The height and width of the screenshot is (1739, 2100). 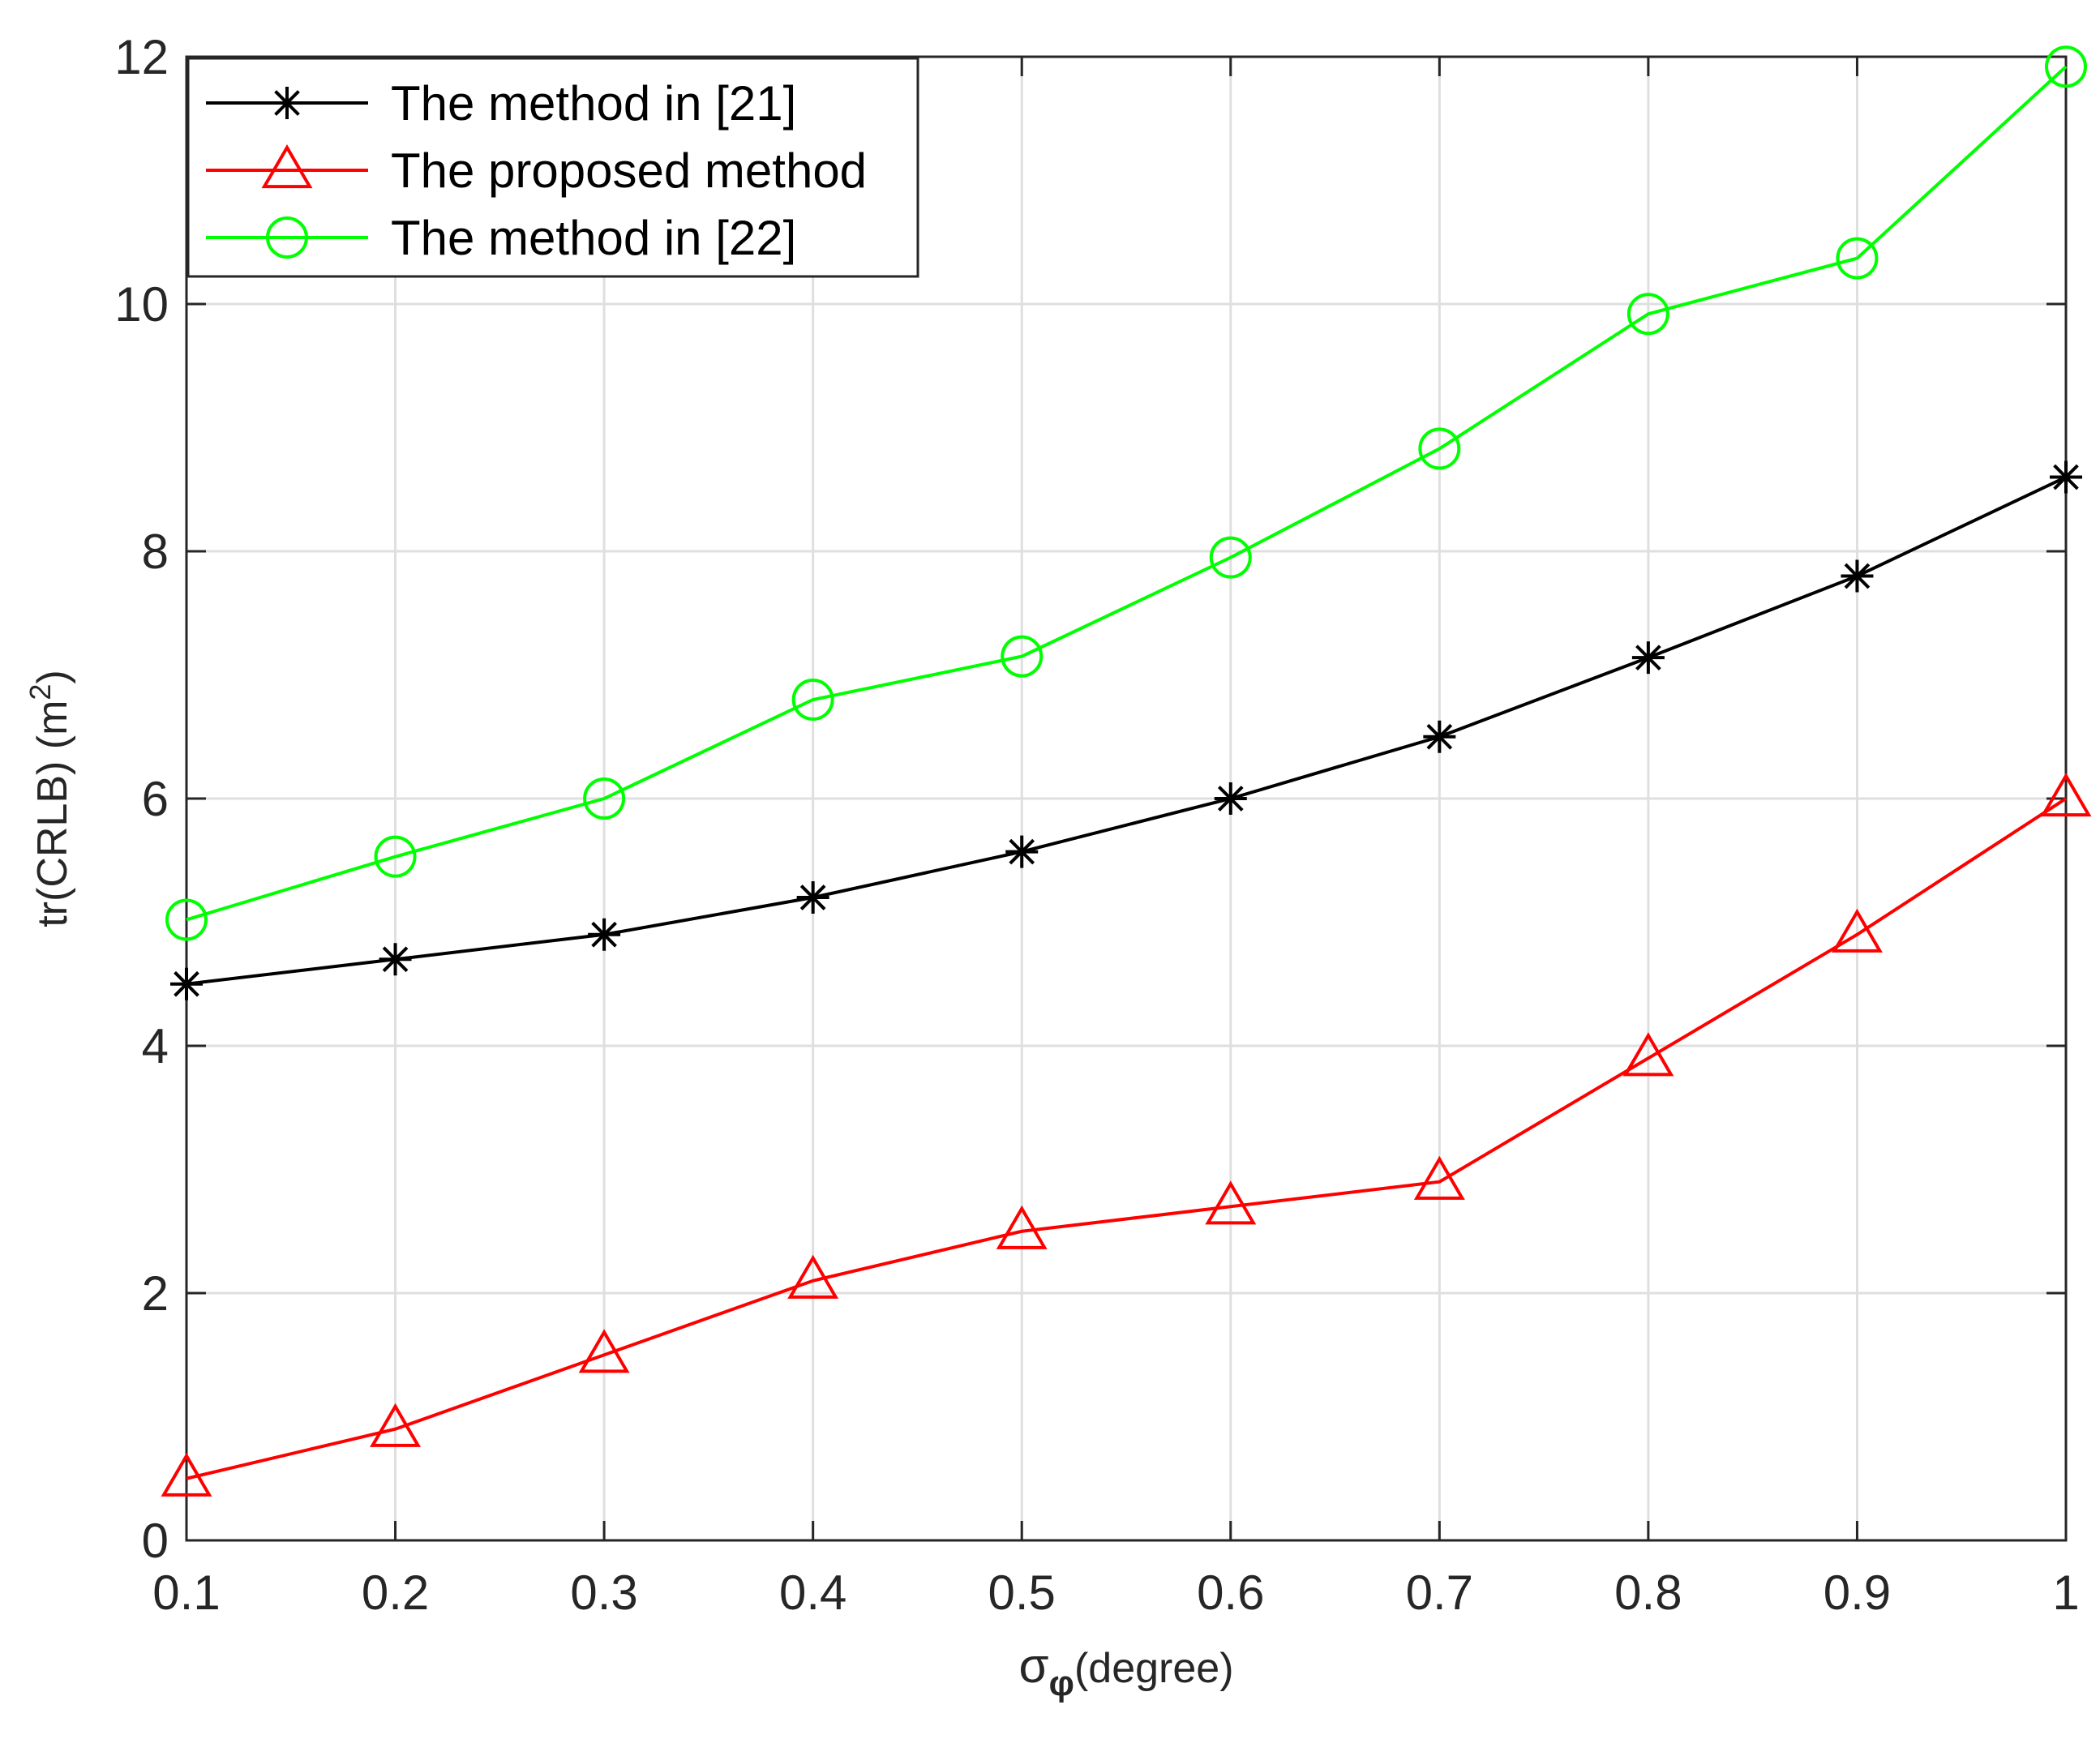 What do you see at coordinates (41, 692) in the screenshot?
I see `y-axis-label-sup: 2` at bounding box center [41, 692].